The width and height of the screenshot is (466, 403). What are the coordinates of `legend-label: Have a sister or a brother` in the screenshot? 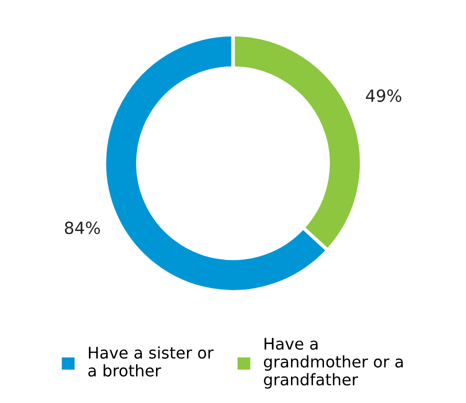 It's located at (151, 361).